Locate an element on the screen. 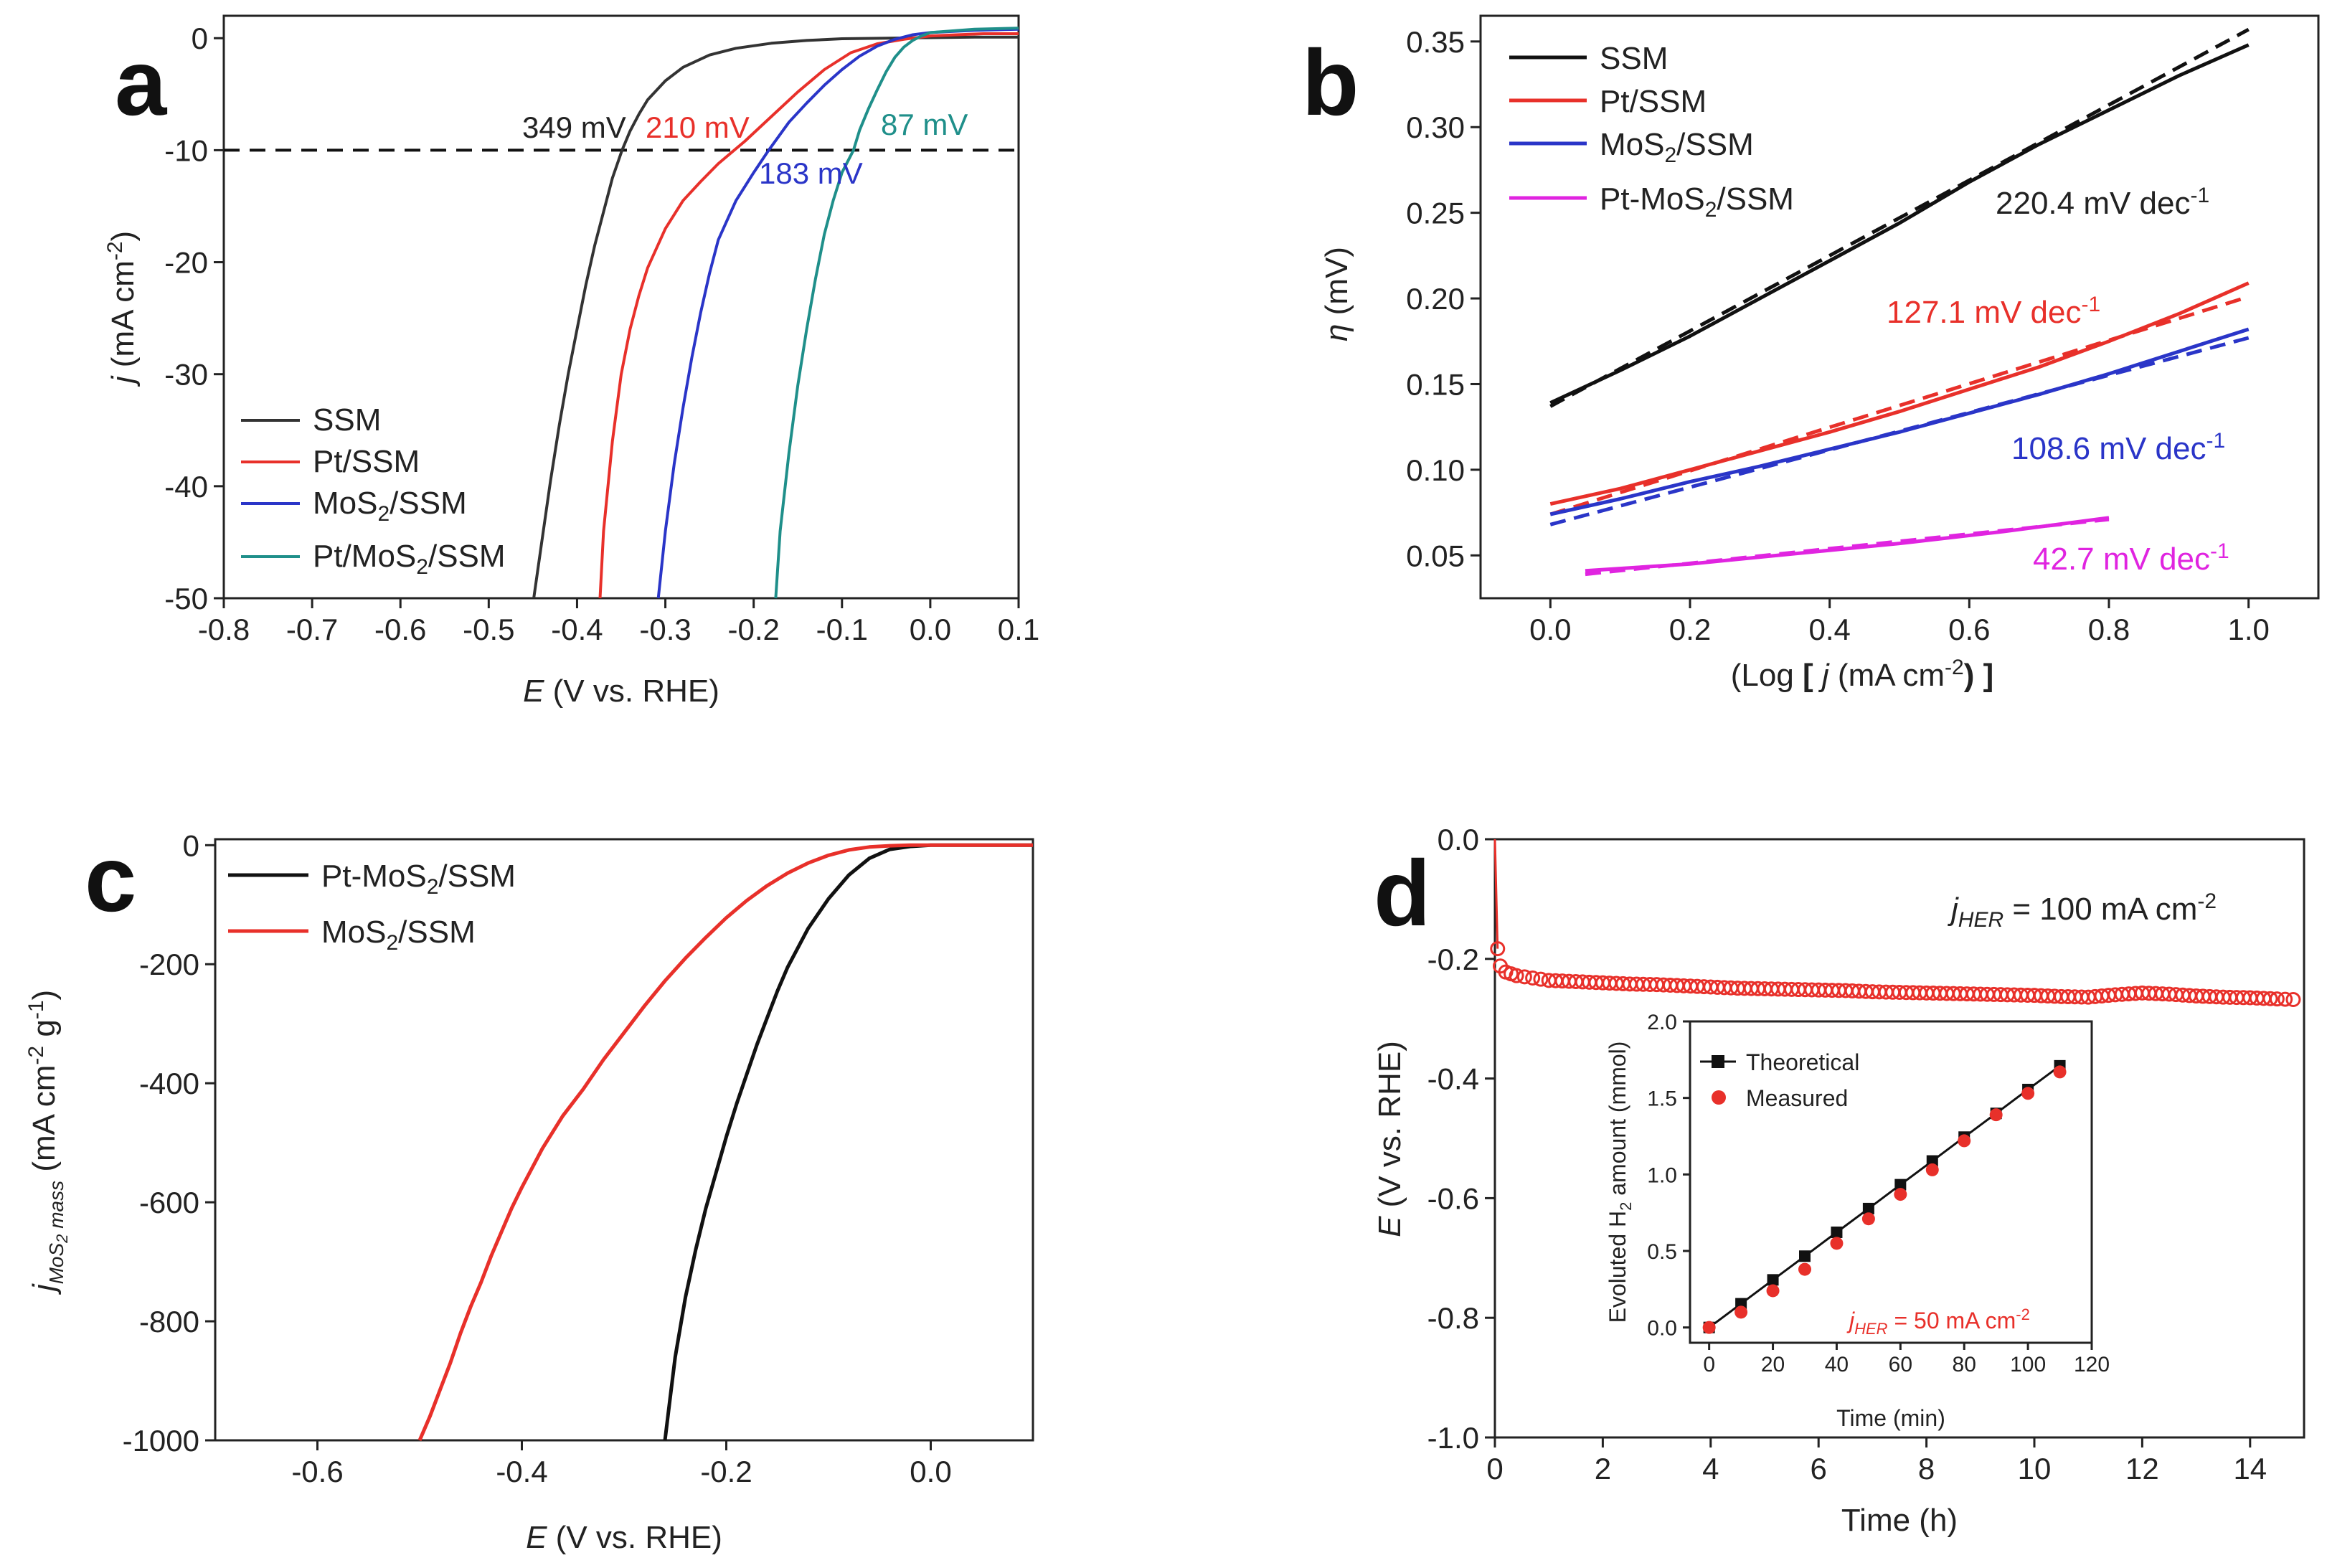 The width and height of the screenshot is (2327, 1568). panel-d-frame is located at coordinates (1899, 1138).